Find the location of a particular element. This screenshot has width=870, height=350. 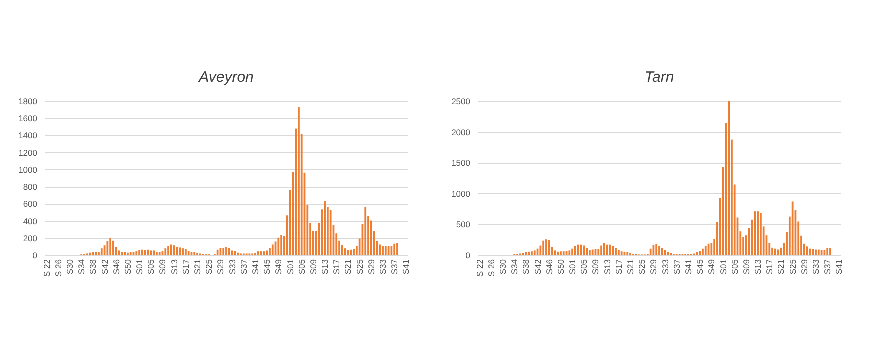

y-tick-label: 1400 is located at coordinates (28, 135).